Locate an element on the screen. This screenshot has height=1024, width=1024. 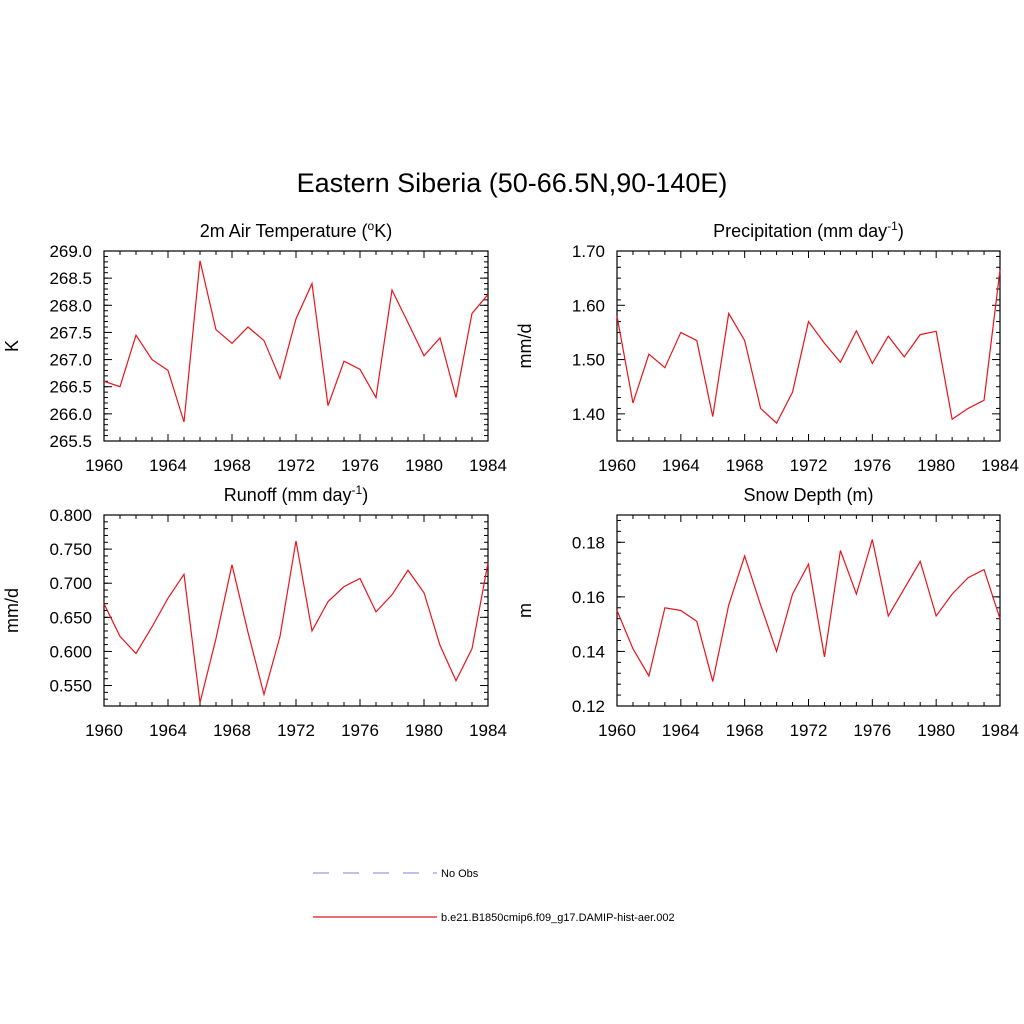
panel-title: Runoff (mm day-1) is located at coordinates (296, 494).